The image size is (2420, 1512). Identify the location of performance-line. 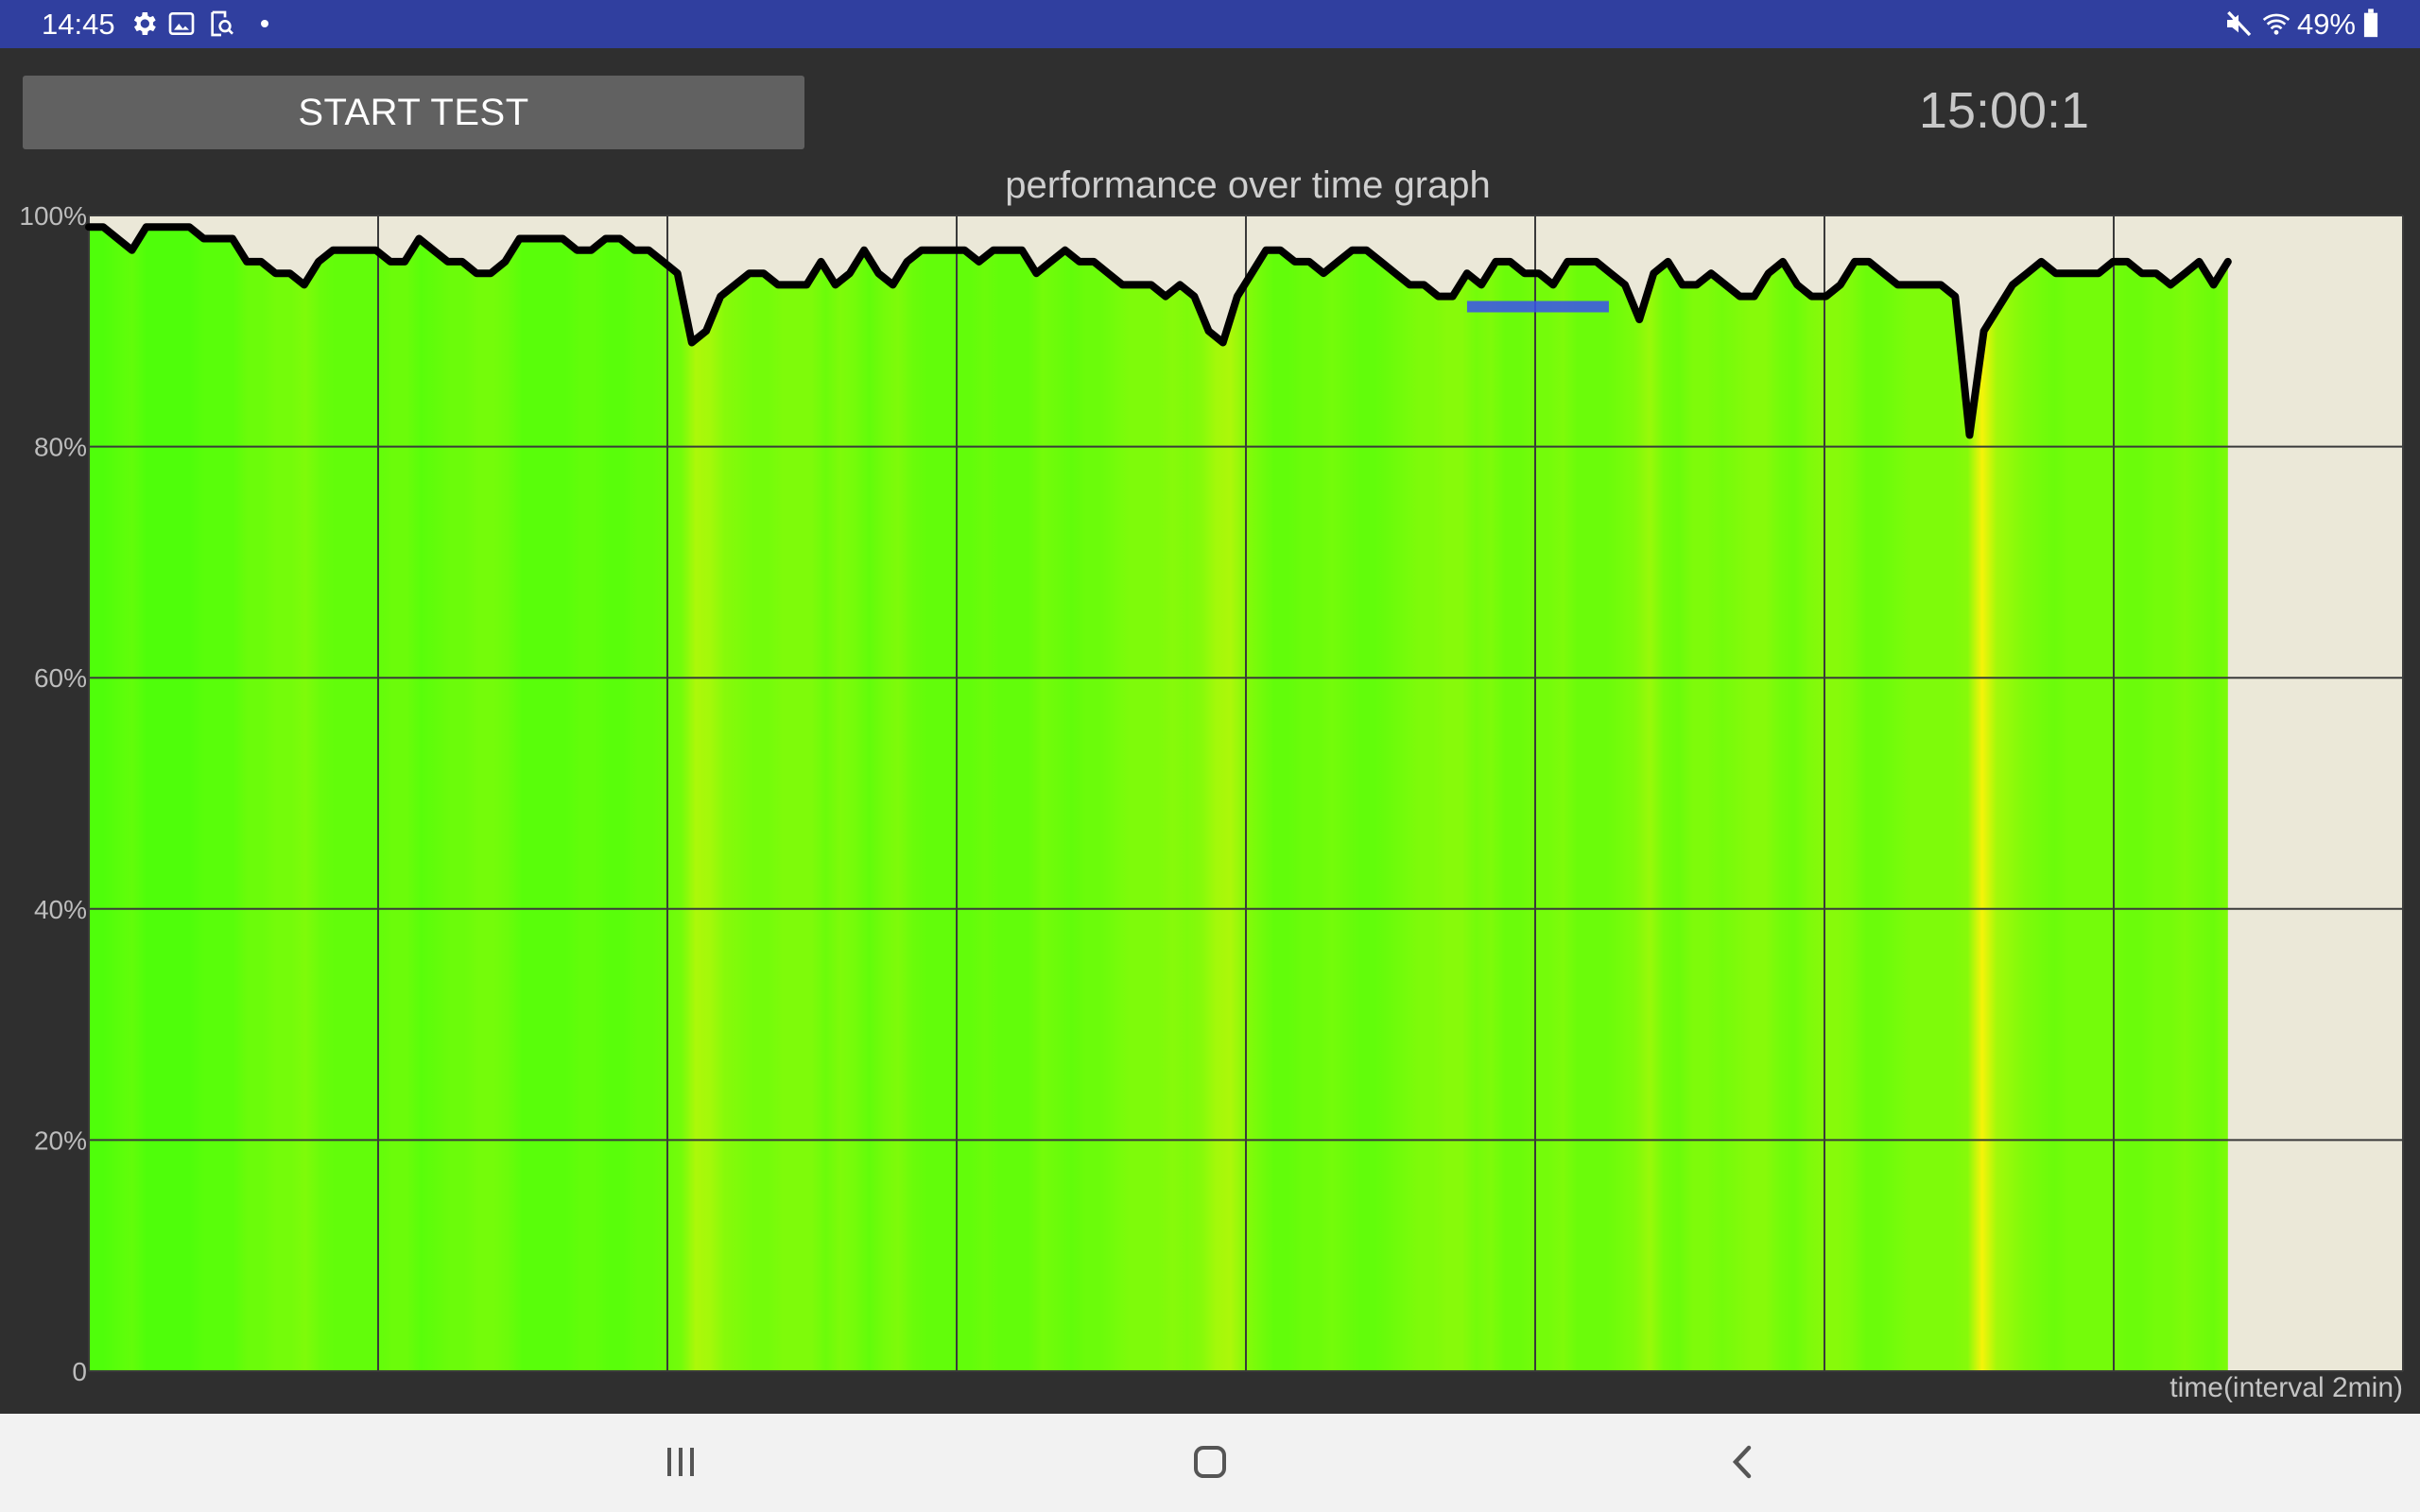
(1158, 331).